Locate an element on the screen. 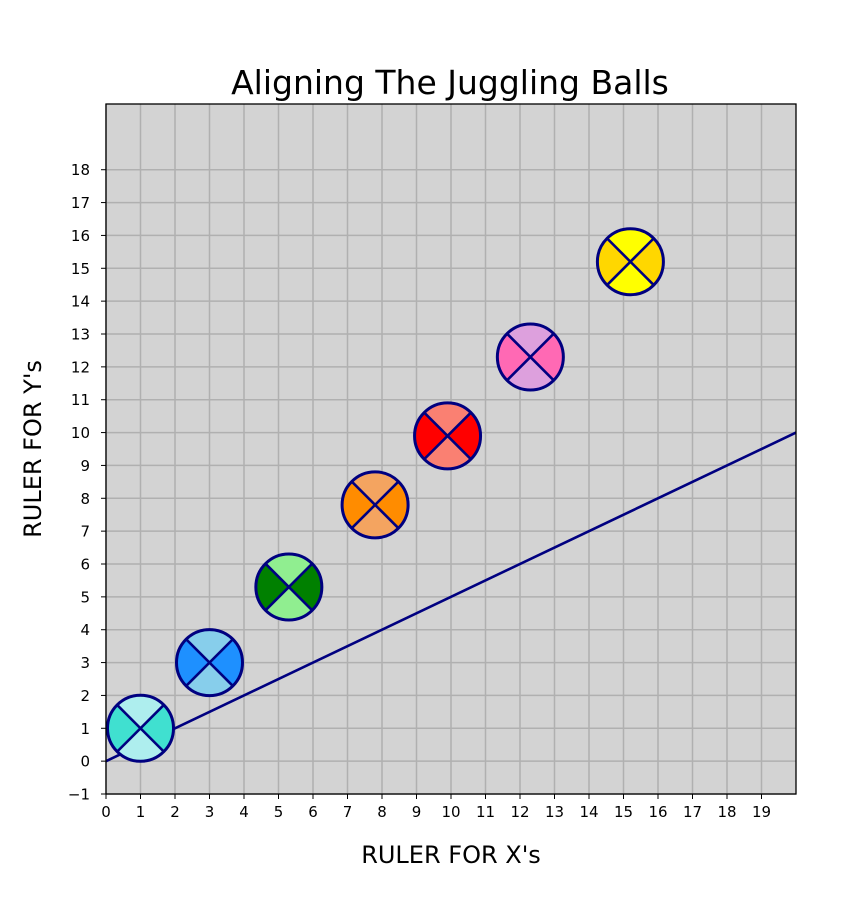 The width and height of the screenshot is (845, 900). y-tick-label: 11 is located at coordinates (80, 400).